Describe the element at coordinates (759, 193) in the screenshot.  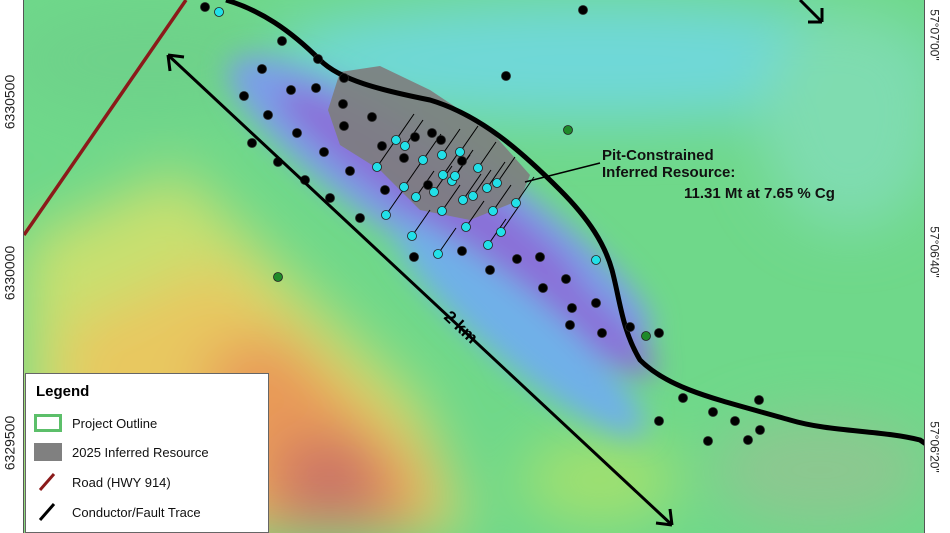
I see `annotation-value: 11.31 Mt at 7.65 % Cg` at that location.